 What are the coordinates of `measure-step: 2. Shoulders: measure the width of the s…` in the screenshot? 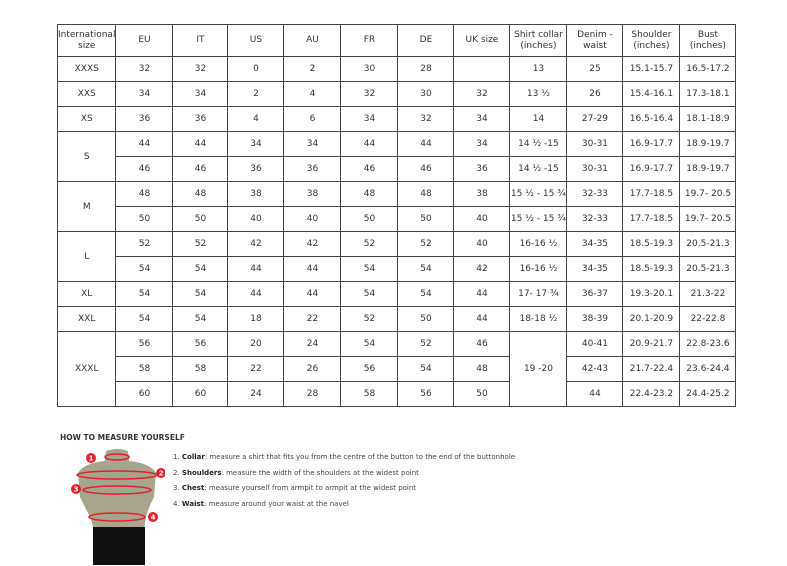 It's located at (344, 474).